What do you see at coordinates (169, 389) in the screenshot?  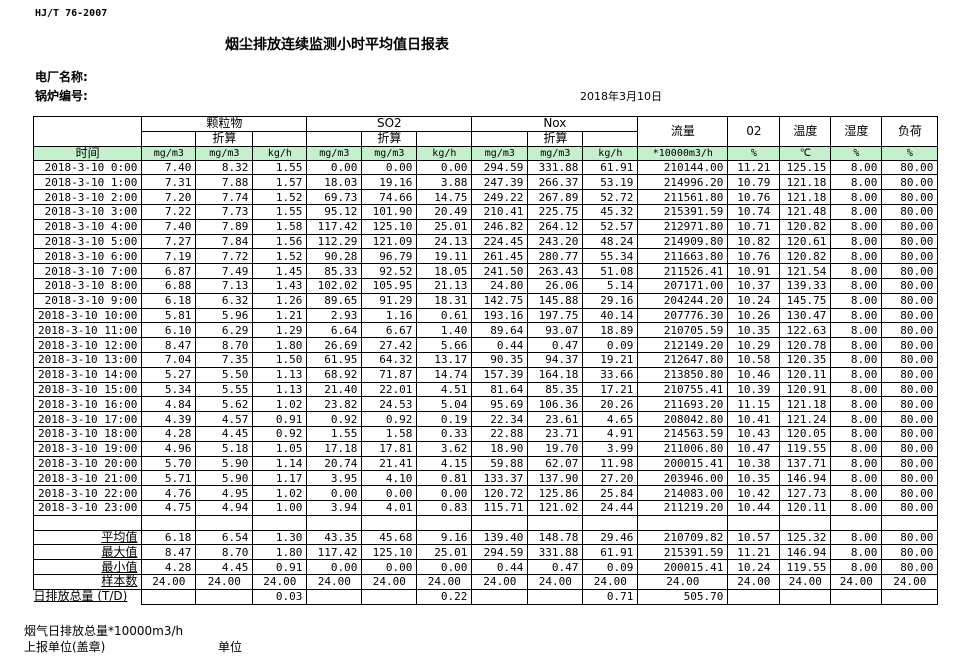 I see `value-cell: 5.34` at bounding box center [169, 389].